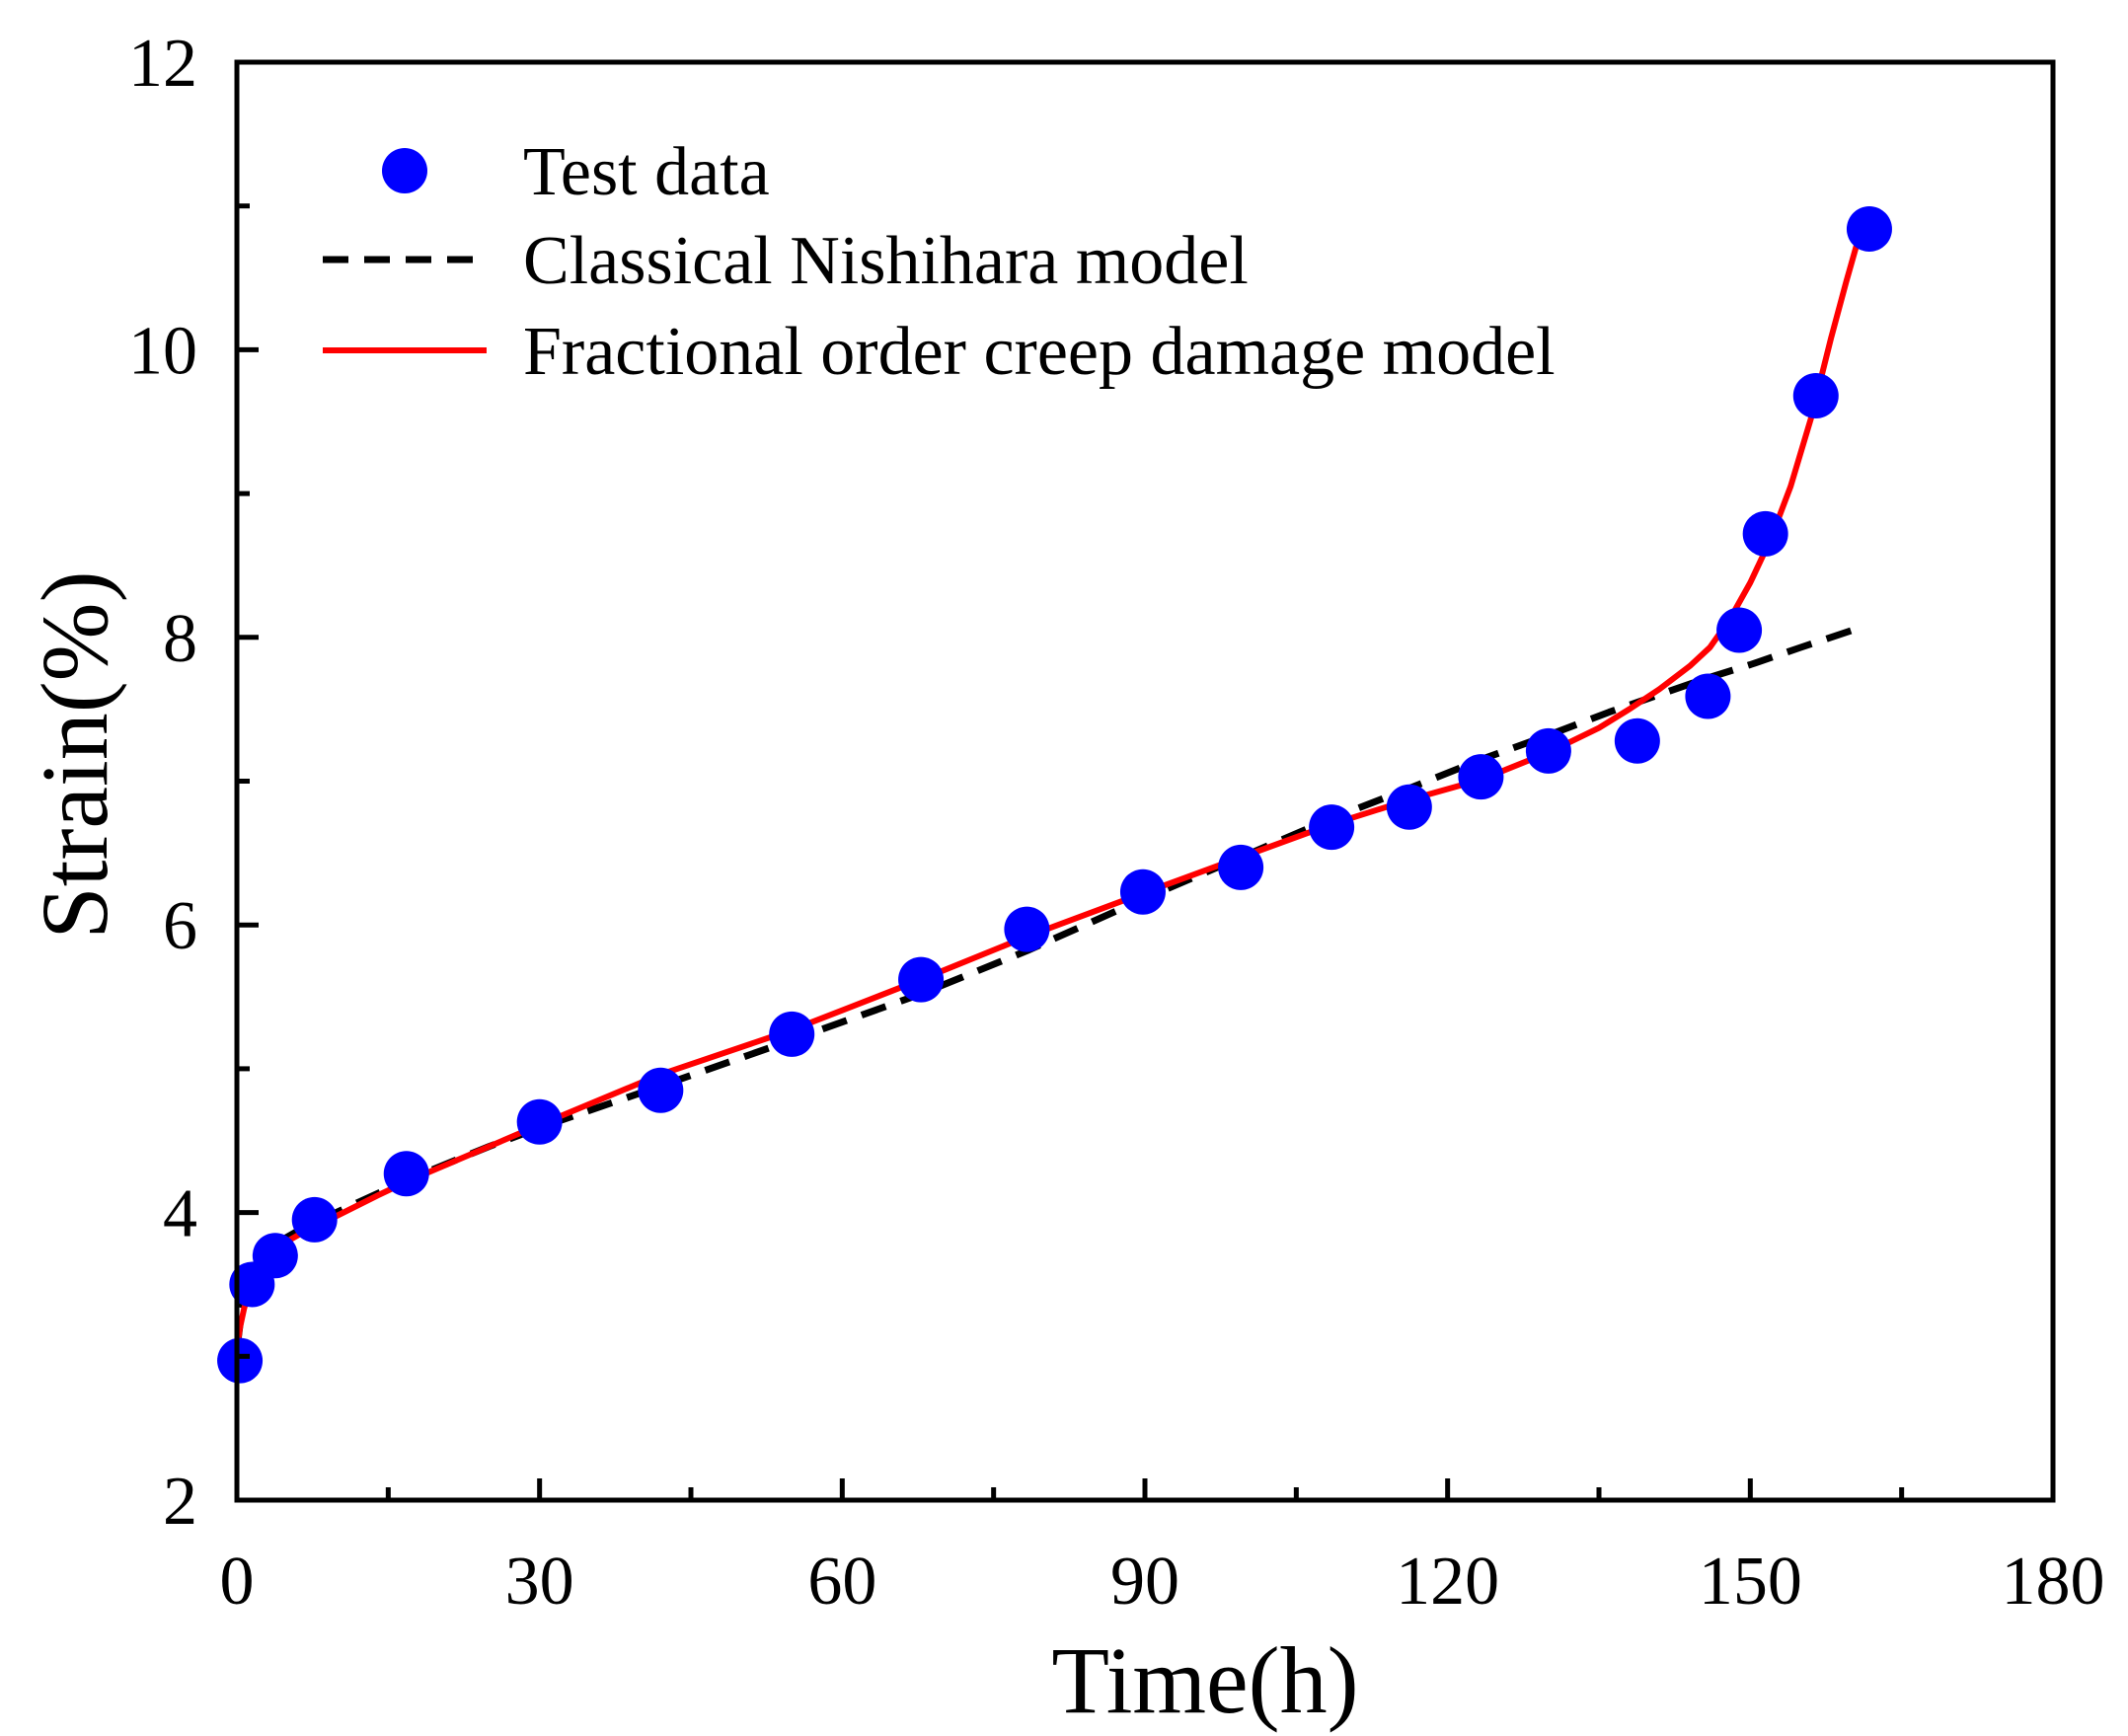  I want to click on legend-label: Fractional order creep damage model, so click(1039, 352).